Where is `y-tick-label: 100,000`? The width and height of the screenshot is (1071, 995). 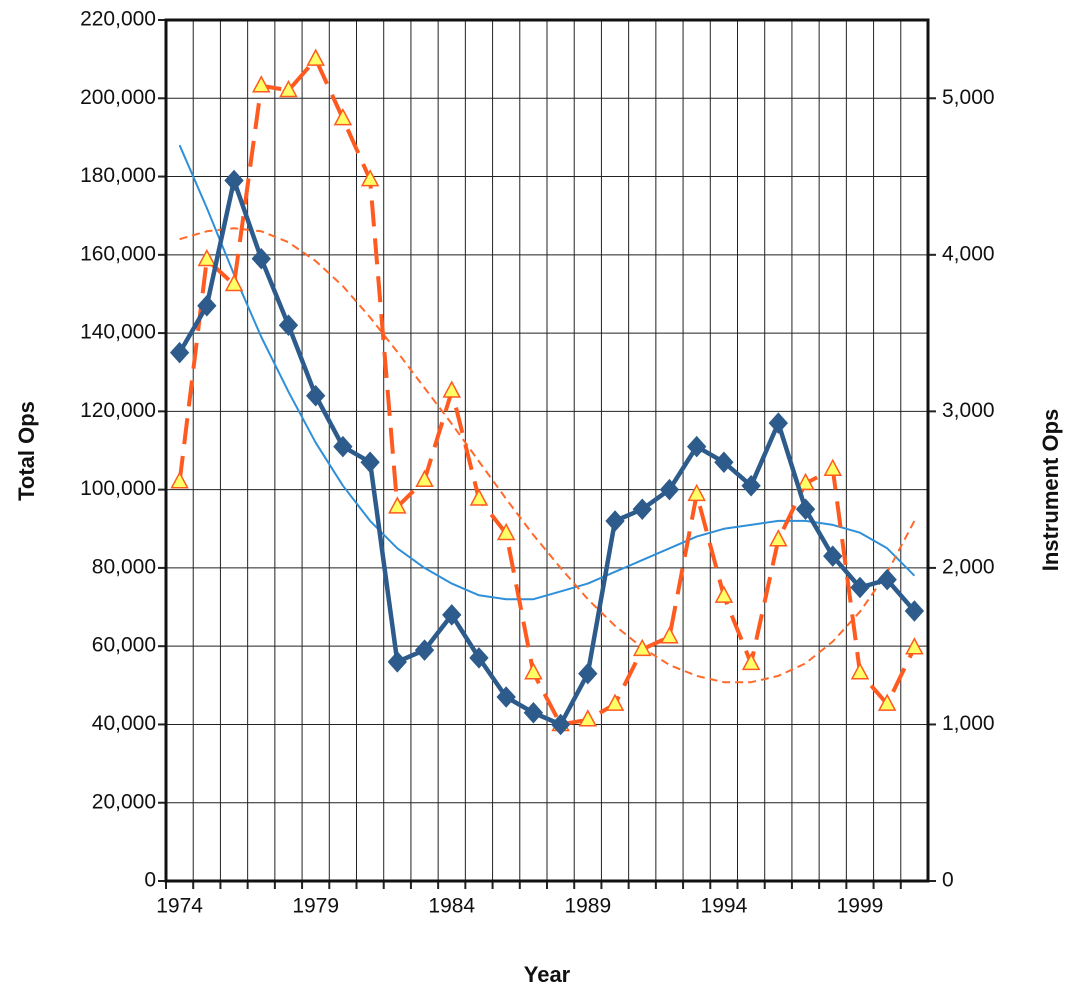
y-tick-label: 100,000 is located at coordinates (118, 488).